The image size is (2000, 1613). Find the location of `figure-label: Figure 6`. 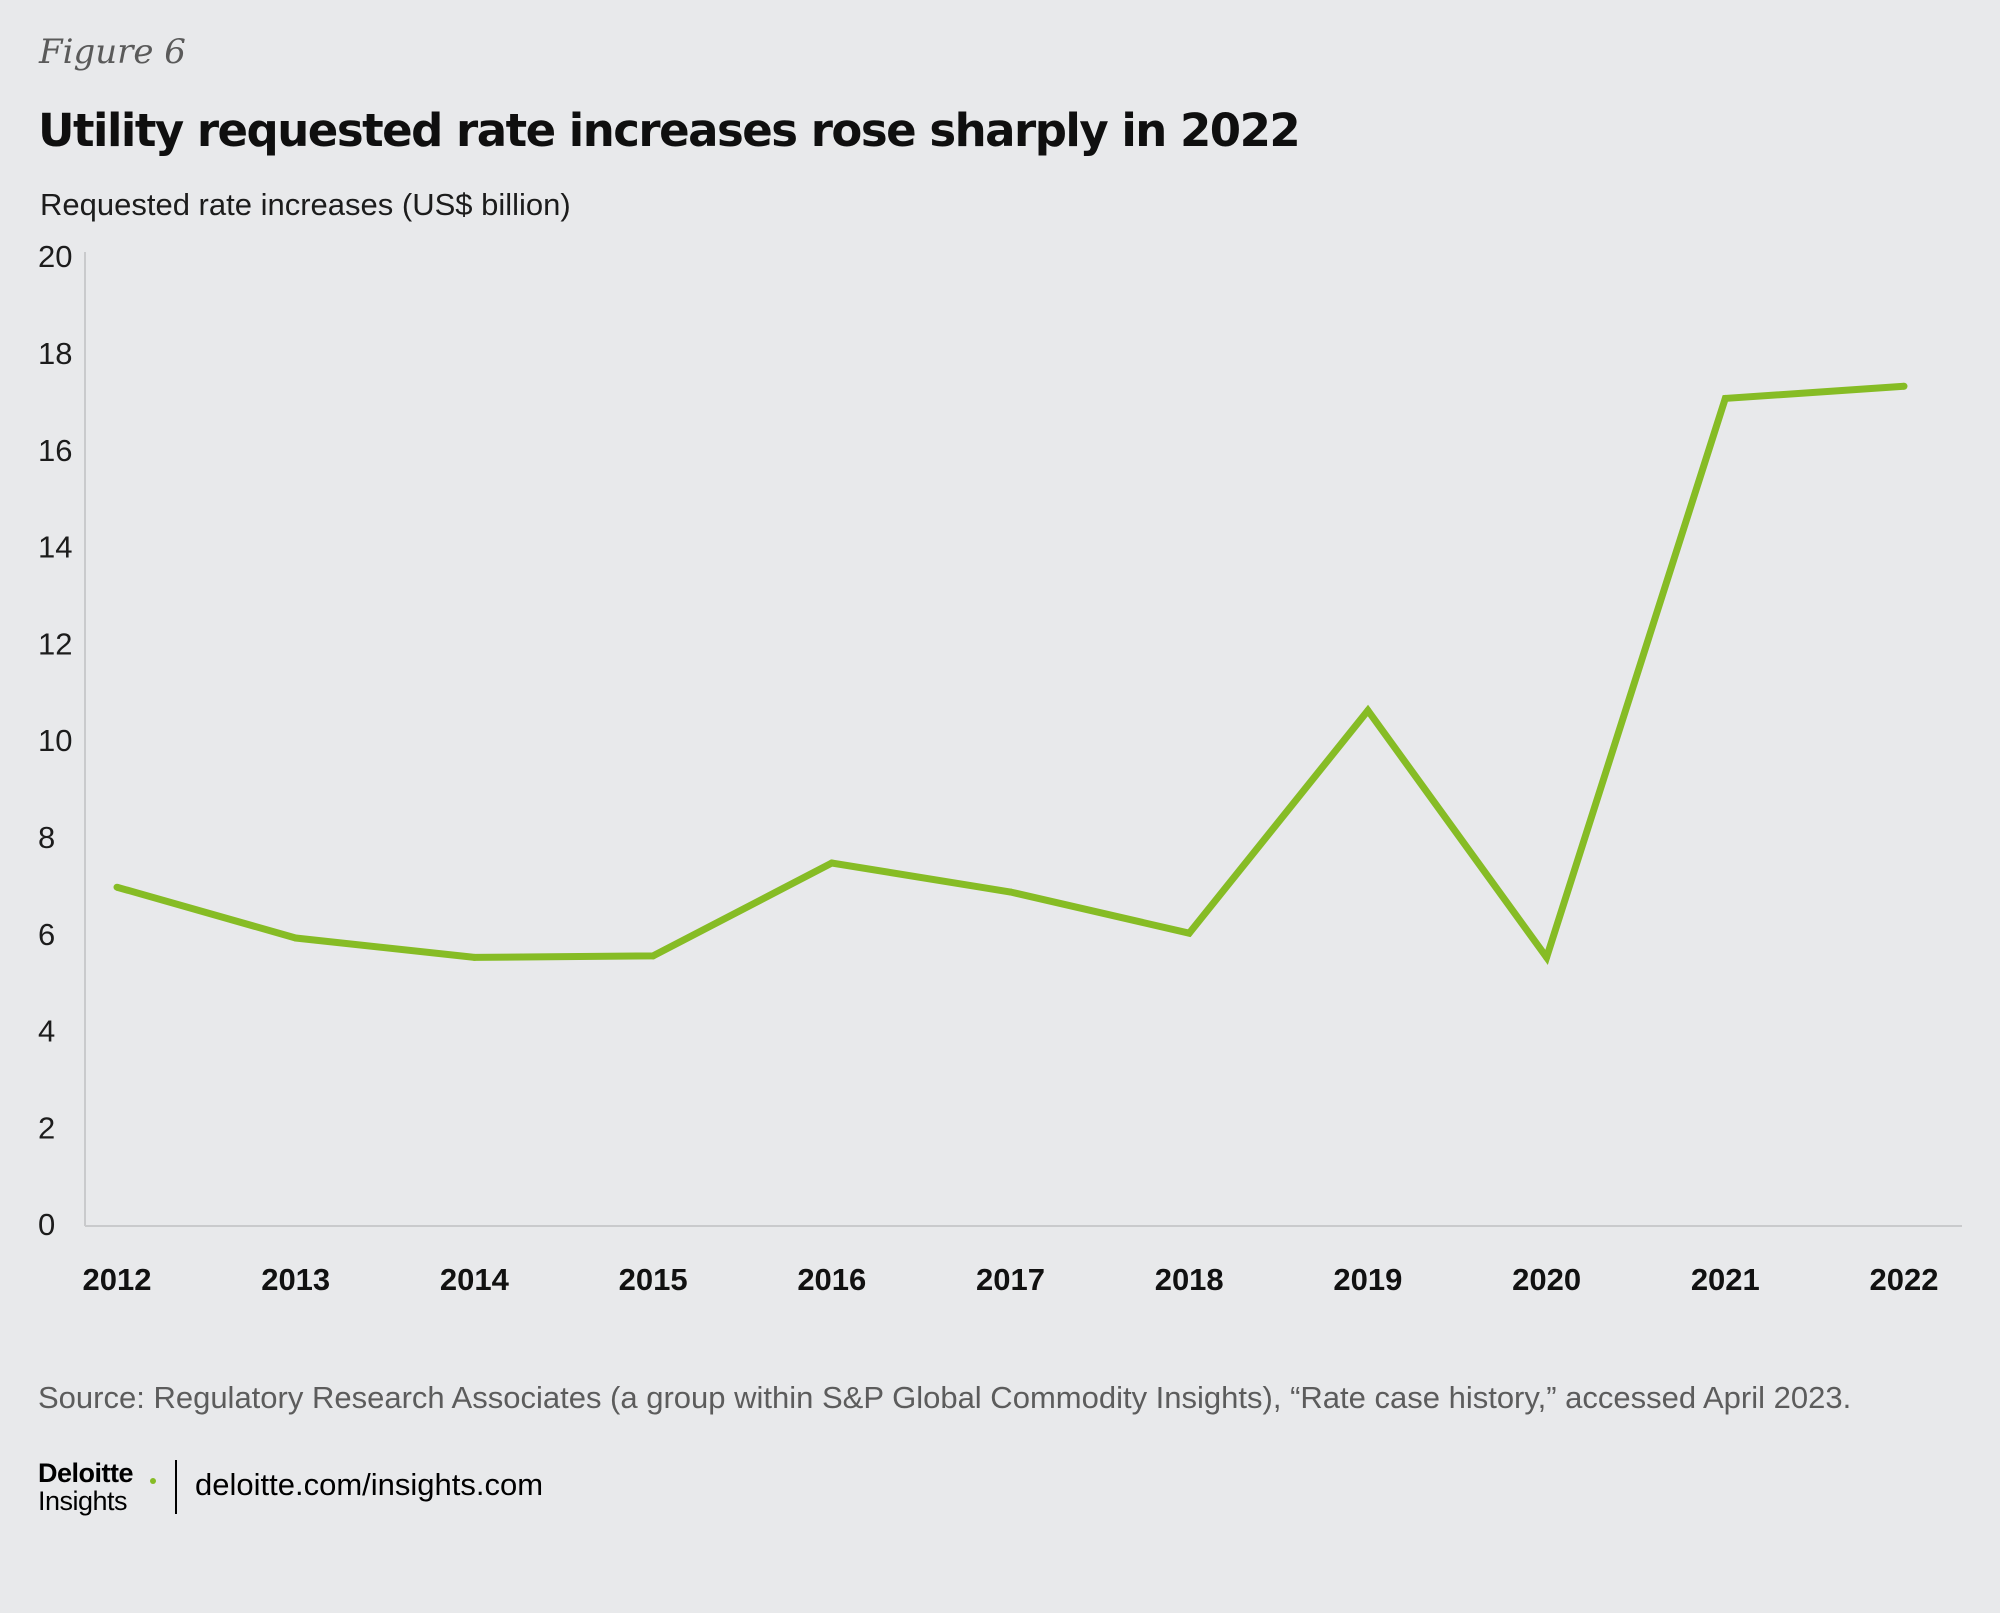

figure-label: Figure 6 is located at coordinates (112, 52).